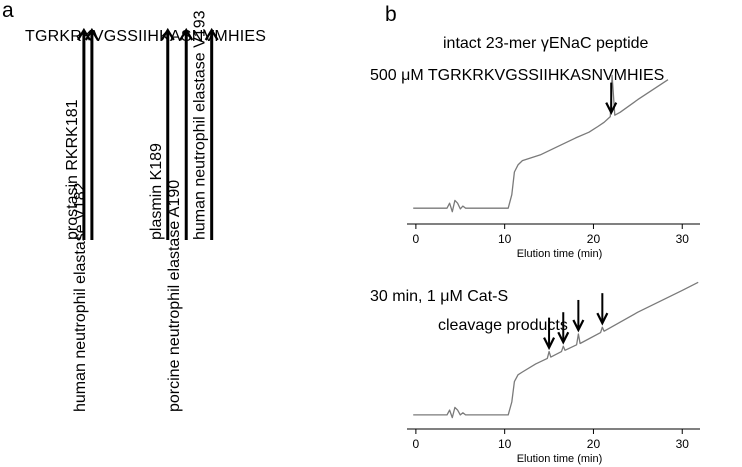 Image resolution: width=742 pixels, height=467 pixels. What do you see at coordinates (145, 36) in the screenshot?
I see `peptide-sequence: TGRKRKVGSSIIHKASNVMHIES` at bounding box center [145, 36].